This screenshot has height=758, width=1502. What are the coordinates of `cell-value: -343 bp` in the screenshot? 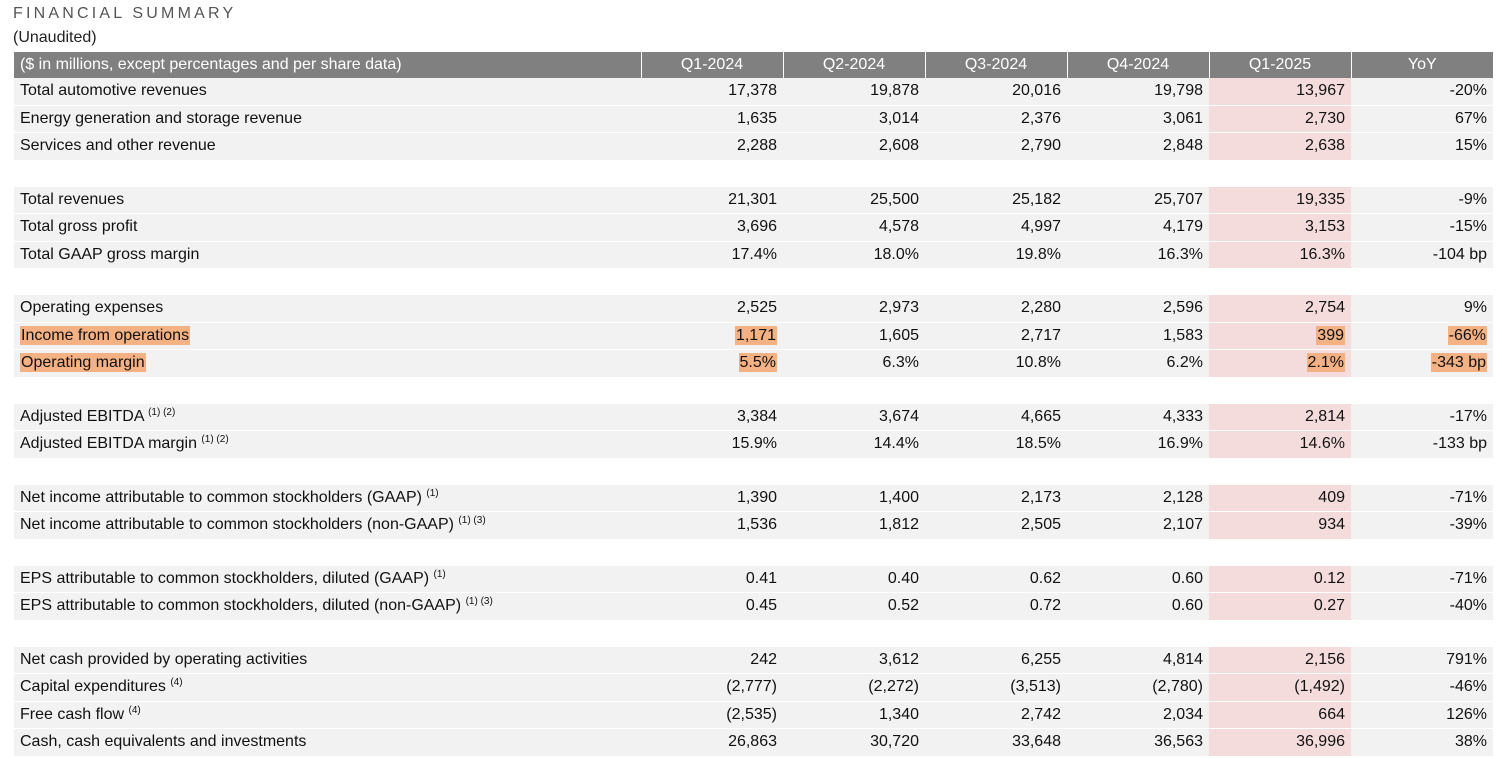 It's located at (1458, 363).